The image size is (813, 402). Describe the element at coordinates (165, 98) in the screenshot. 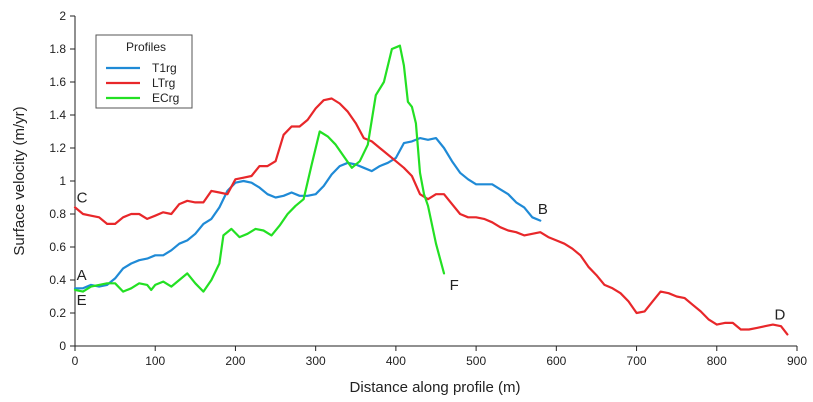

I see `legend-label-ecrg: ECrg` at that location.